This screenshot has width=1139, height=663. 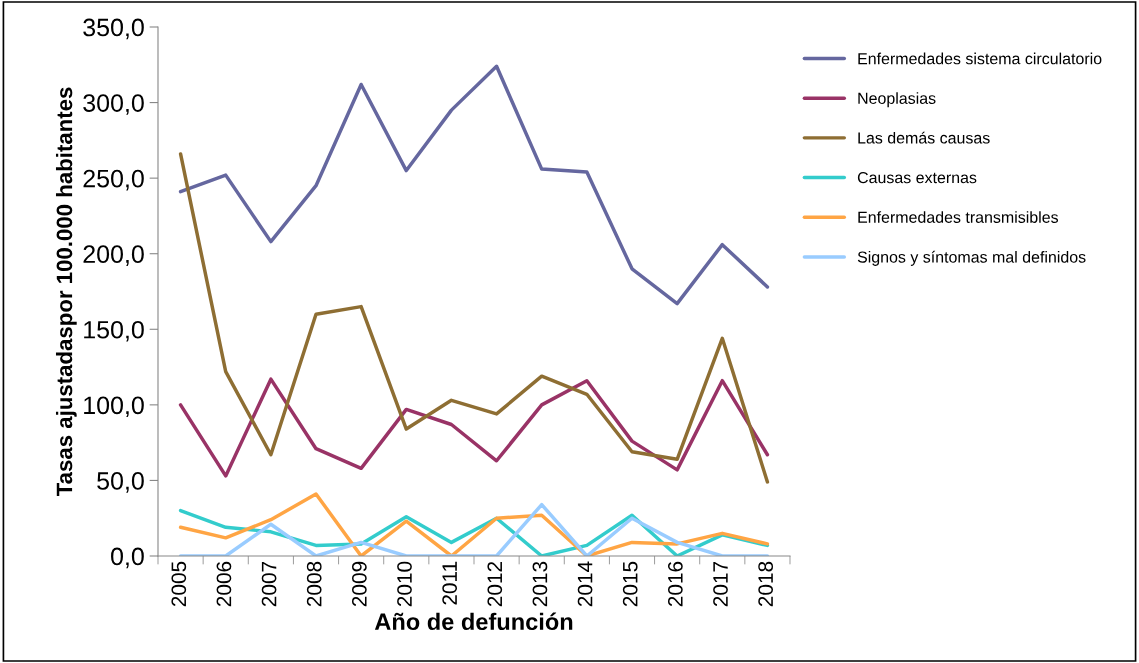 What do you see at coordinates (127, 558) in the screenshot?
I see `y-tick-label: 0,0` at bounding box center [127, 558].